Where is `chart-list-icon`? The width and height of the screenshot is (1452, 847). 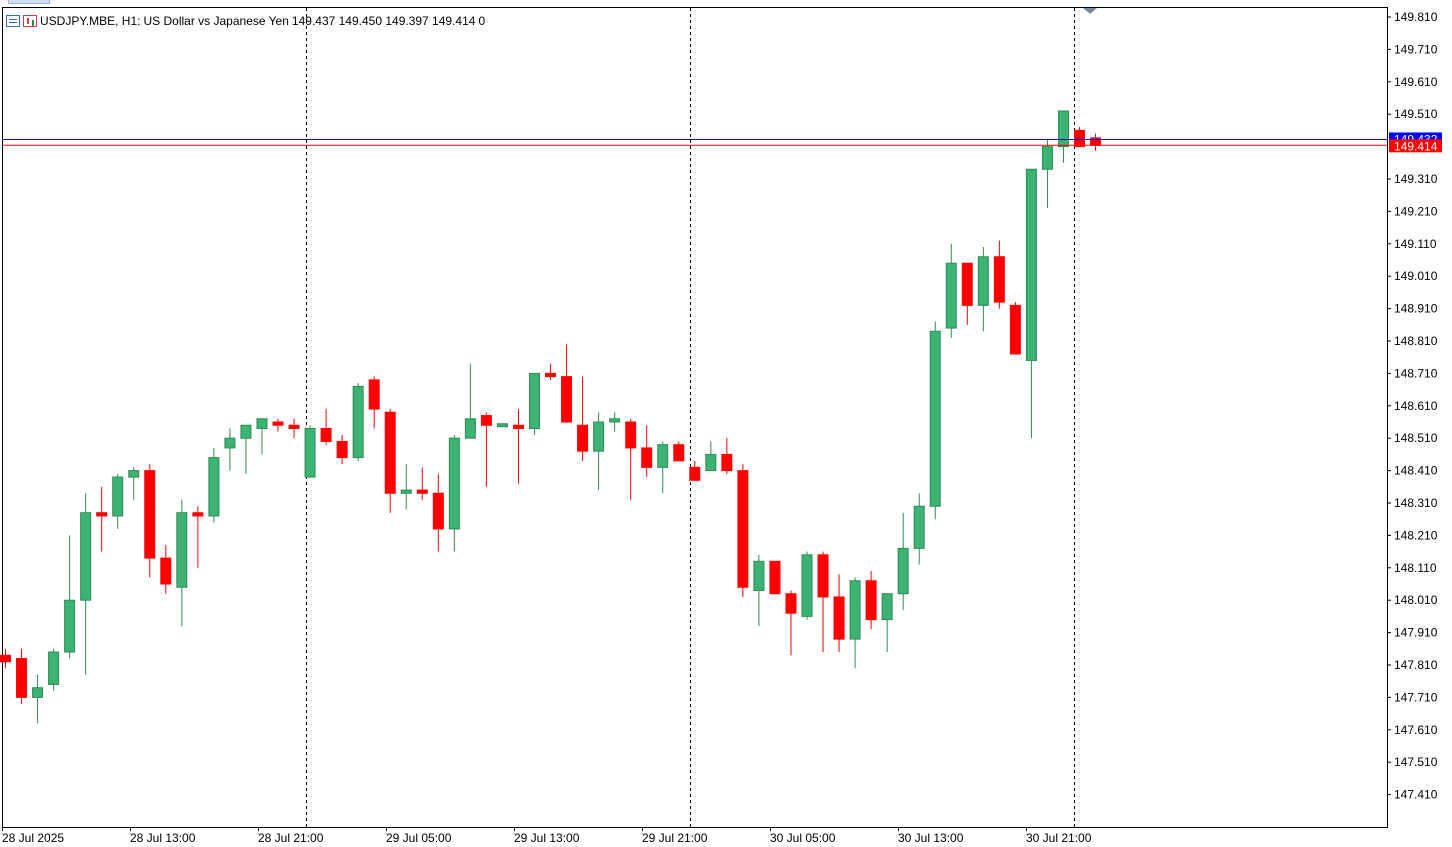
chart-list-icon is located at coordinates (13, 21).